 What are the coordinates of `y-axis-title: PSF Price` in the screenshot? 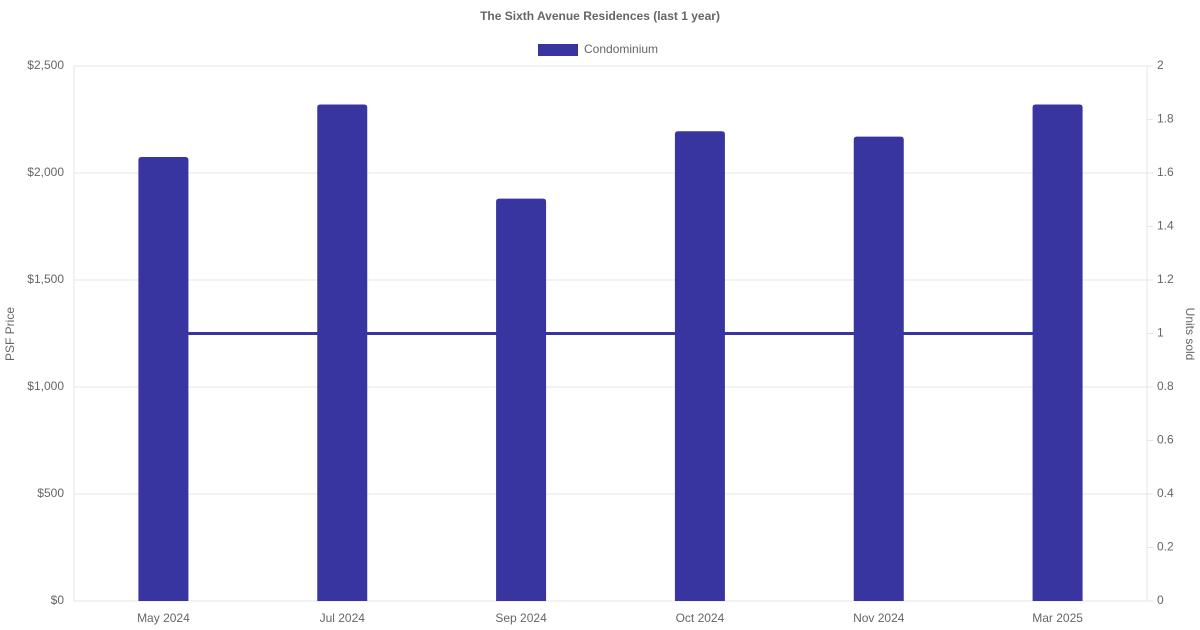 It's located at (10, 334).